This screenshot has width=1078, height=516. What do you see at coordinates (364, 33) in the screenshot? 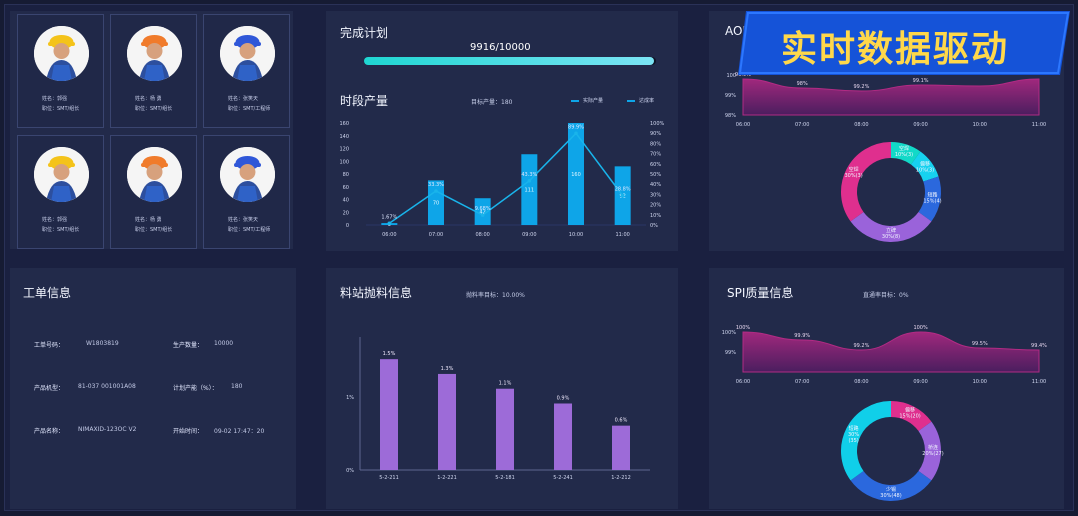
I see `plan-title: 完成计划` at bounding box center [364, 33].